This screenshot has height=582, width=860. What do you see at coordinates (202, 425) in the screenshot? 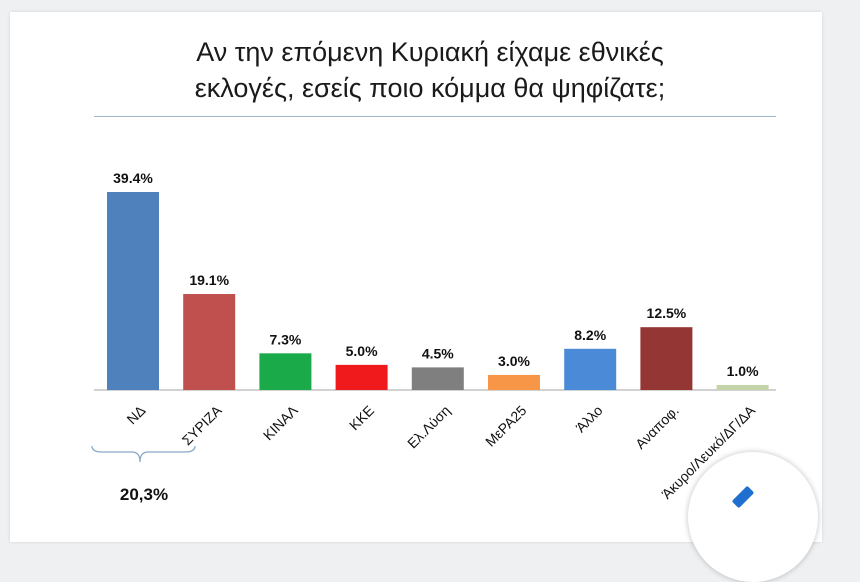
I see `category-tick-label: ΣΥΡΙΖΑ` at bounding box center [202, 425].